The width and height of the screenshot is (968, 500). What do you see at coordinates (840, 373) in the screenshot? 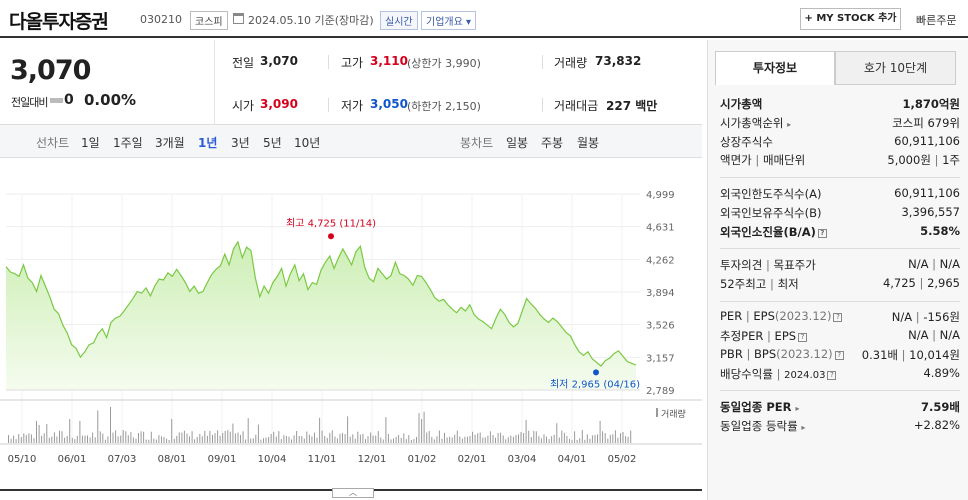
I see `dividend-row: 배당수익률 | 2024.03? 4.89%` at bounding box center [840, 373].